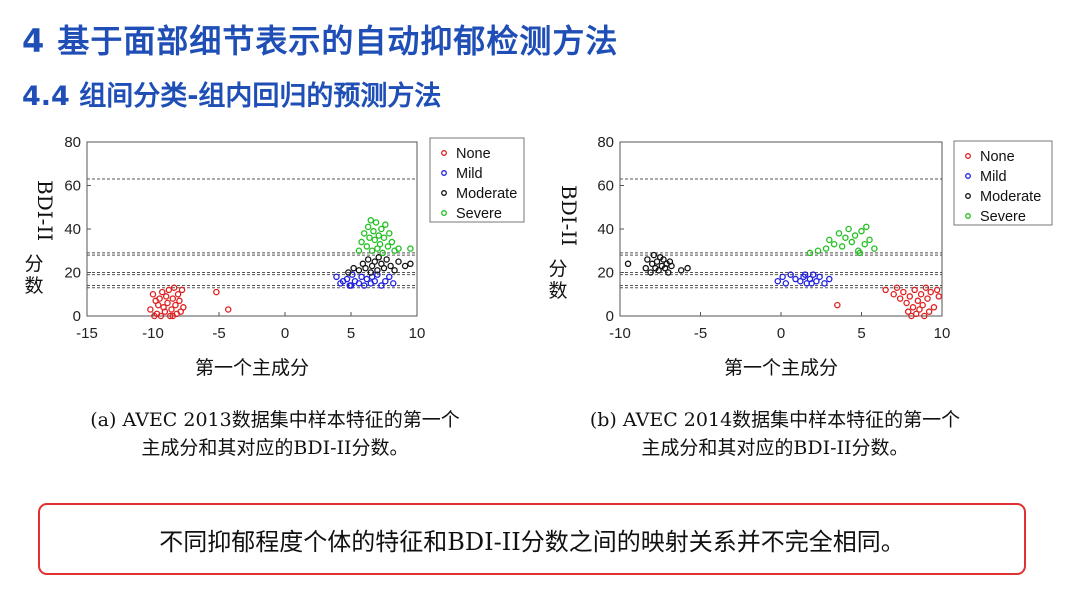  Describe the element at coordinates (232, 96) in the screenshot. I see `section-subtitle: 4.4 组间分类-组内回归的预测方法` at that location.